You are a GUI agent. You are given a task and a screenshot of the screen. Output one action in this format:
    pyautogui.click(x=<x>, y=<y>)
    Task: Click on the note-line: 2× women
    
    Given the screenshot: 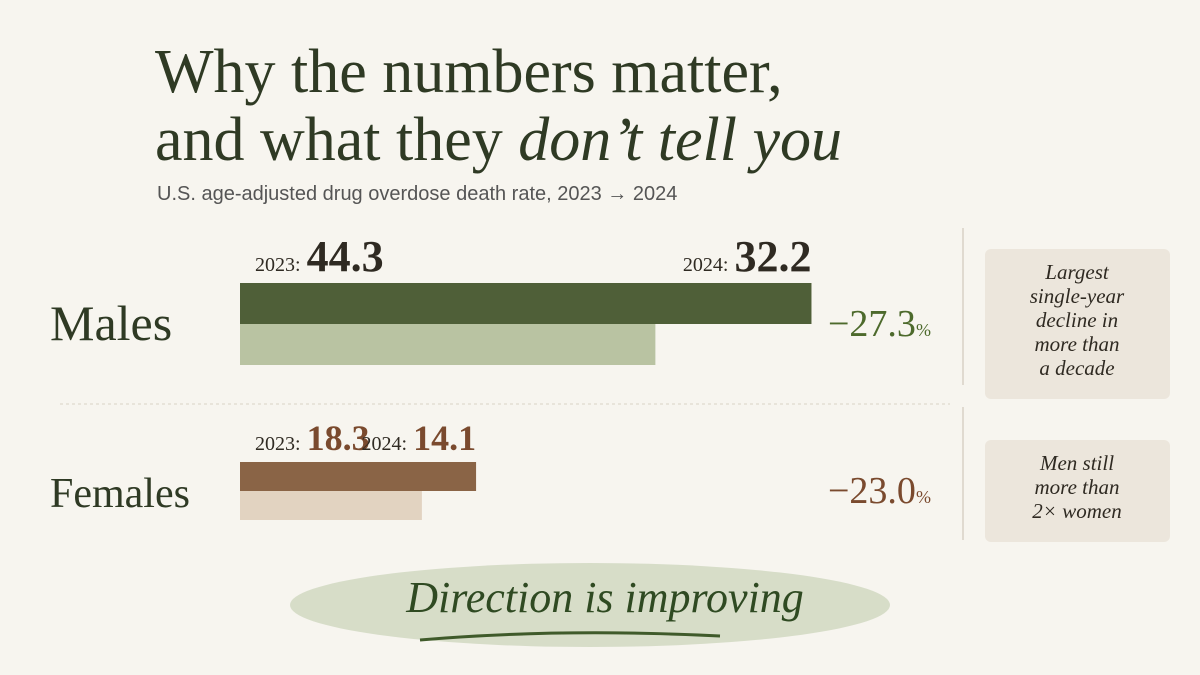 What is the action you would take?
    pyautogui.click(x=1076, y=511)
    